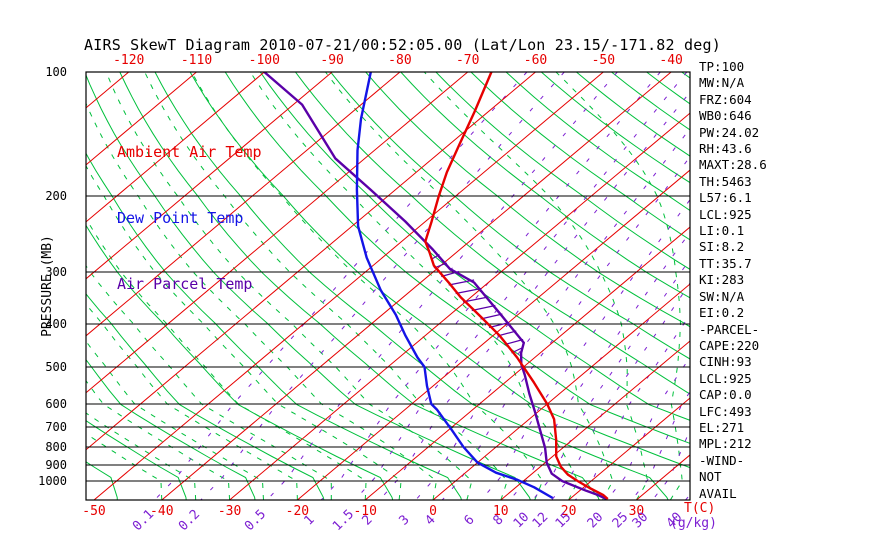  I want to click on pressure-tick-label: 500, so click(56, 367).